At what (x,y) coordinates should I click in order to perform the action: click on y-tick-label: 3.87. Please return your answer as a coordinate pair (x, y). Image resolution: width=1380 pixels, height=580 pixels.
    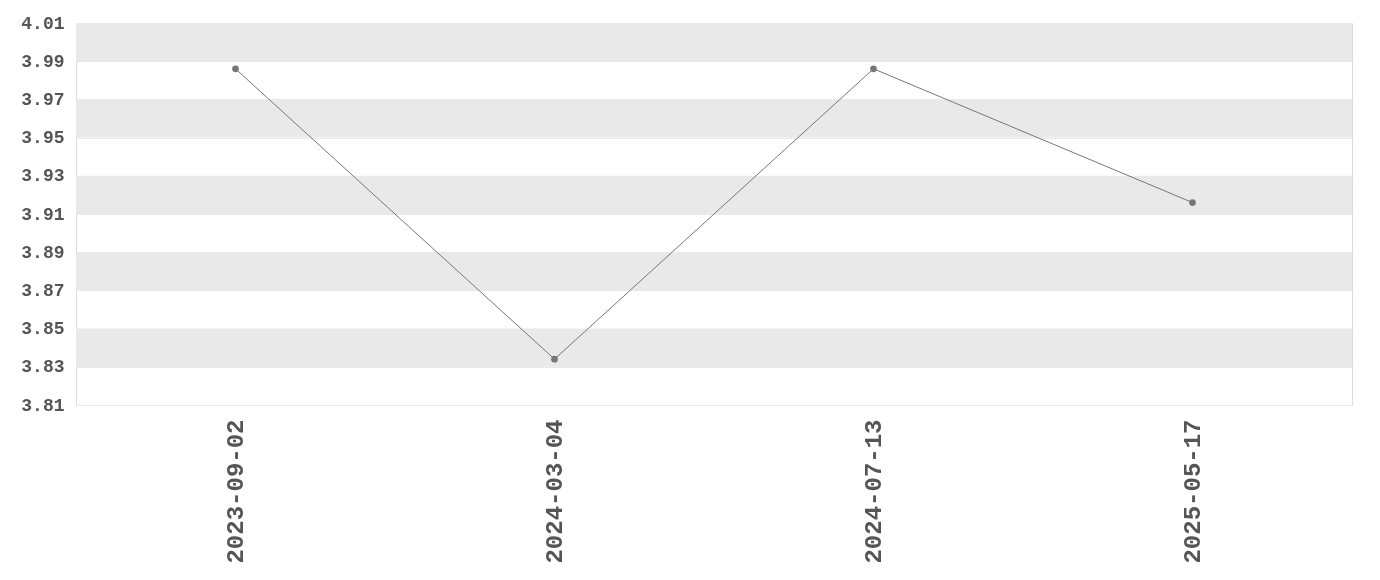
    Looking at the image, I should click on (43, 290).